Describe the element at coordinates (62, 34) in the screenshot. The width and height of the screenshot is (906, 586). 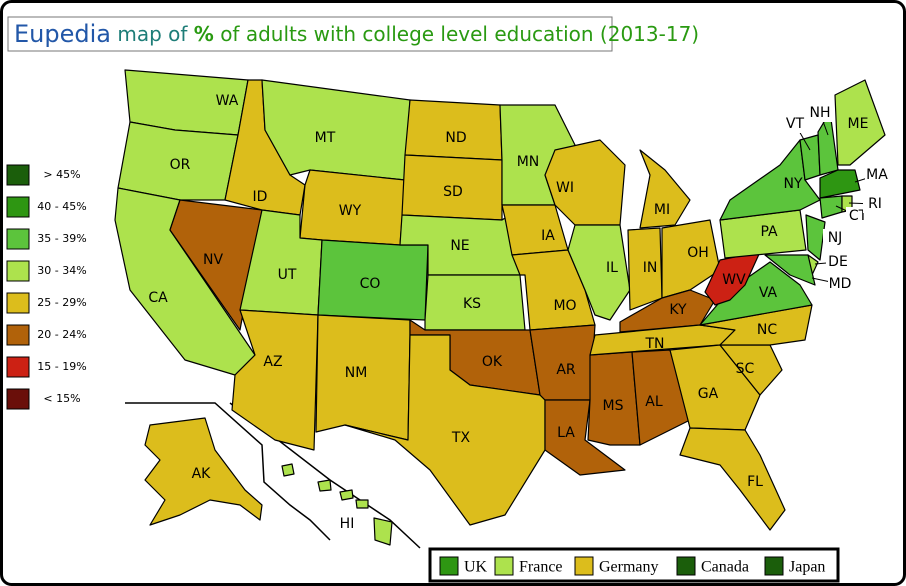
I see `brand: Eupedia` at that location.